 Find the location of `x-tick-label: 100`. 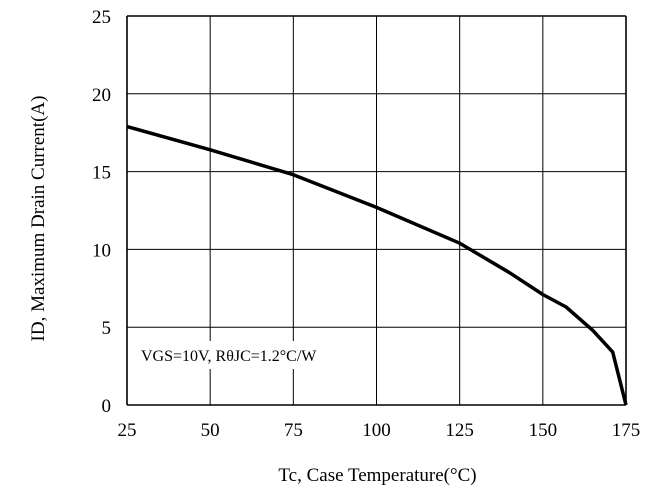

x-tick-label: 100 is located at coordinates (376, 430).